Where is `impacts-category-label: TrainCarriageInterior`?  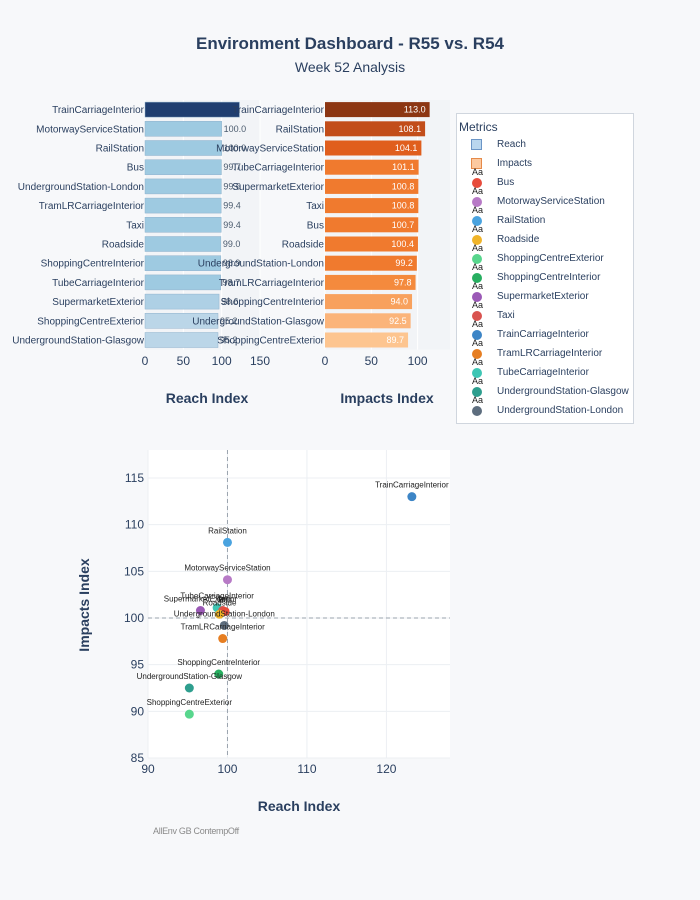 impacts-category-label: TrainCarriageInterior is located at coordinates (278, 110).